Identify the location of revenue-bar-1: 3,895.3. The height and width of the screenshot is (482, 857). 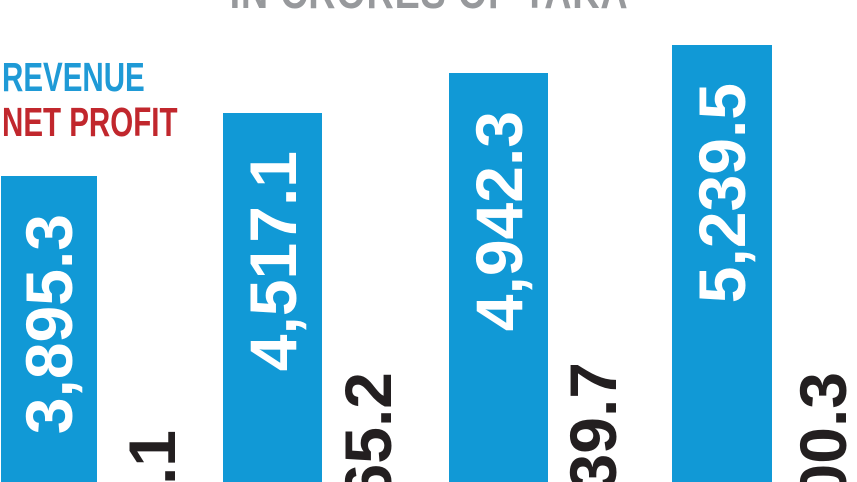
(49, 329).